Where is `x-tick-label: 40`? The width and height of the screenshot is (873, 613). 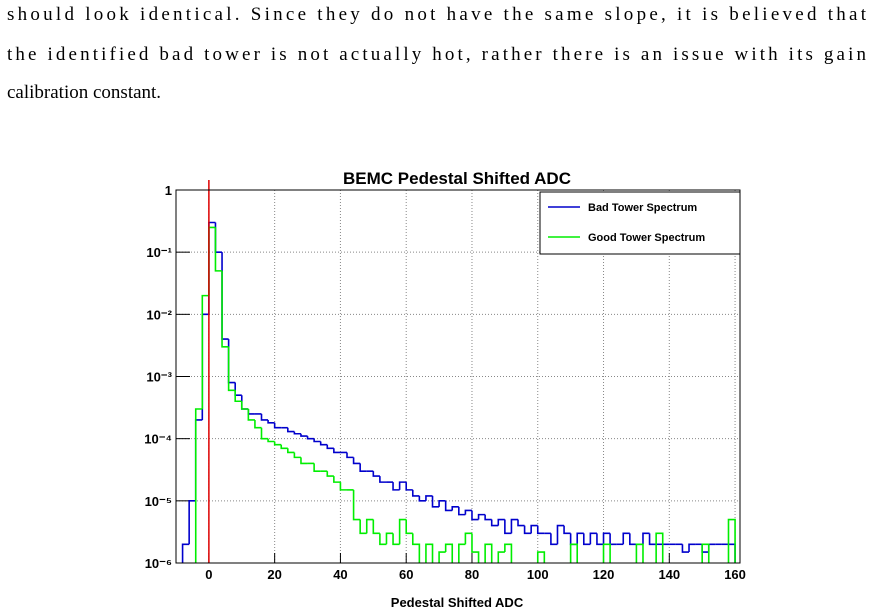 x-tick-label: 40 is located at coordinates (340, 574).